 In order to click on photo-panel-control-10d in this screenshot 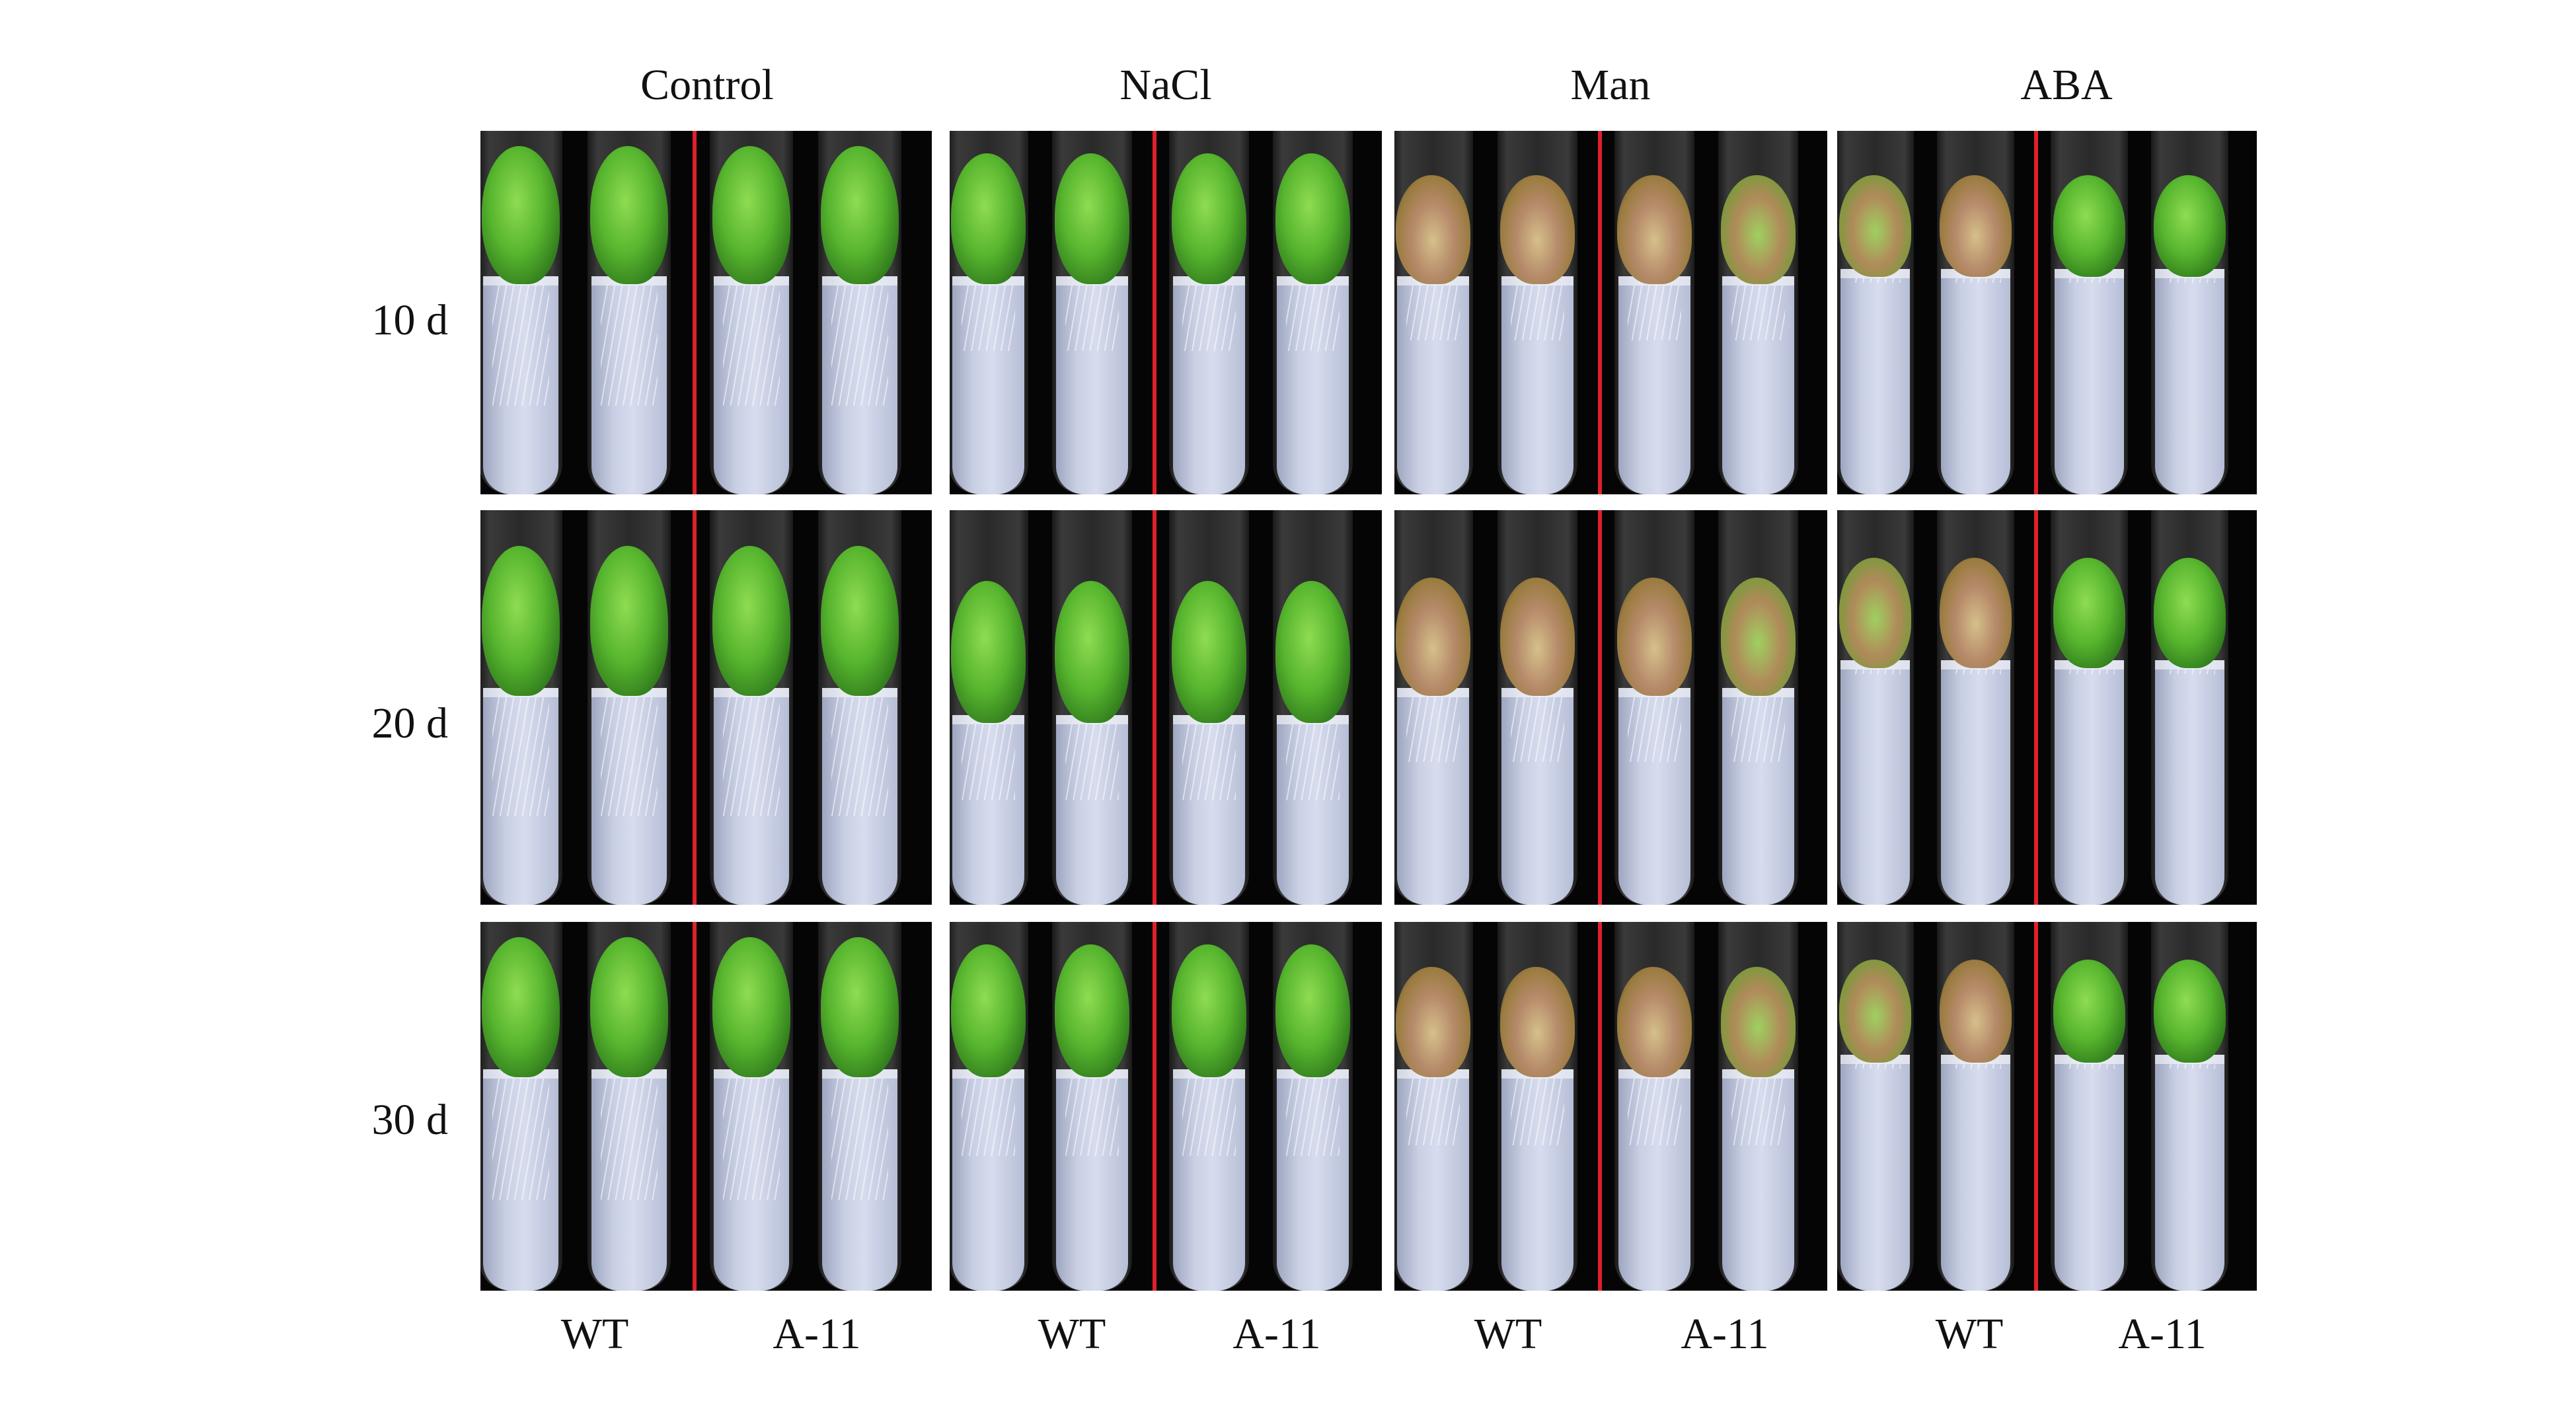, I will do `click(706, 313)`.